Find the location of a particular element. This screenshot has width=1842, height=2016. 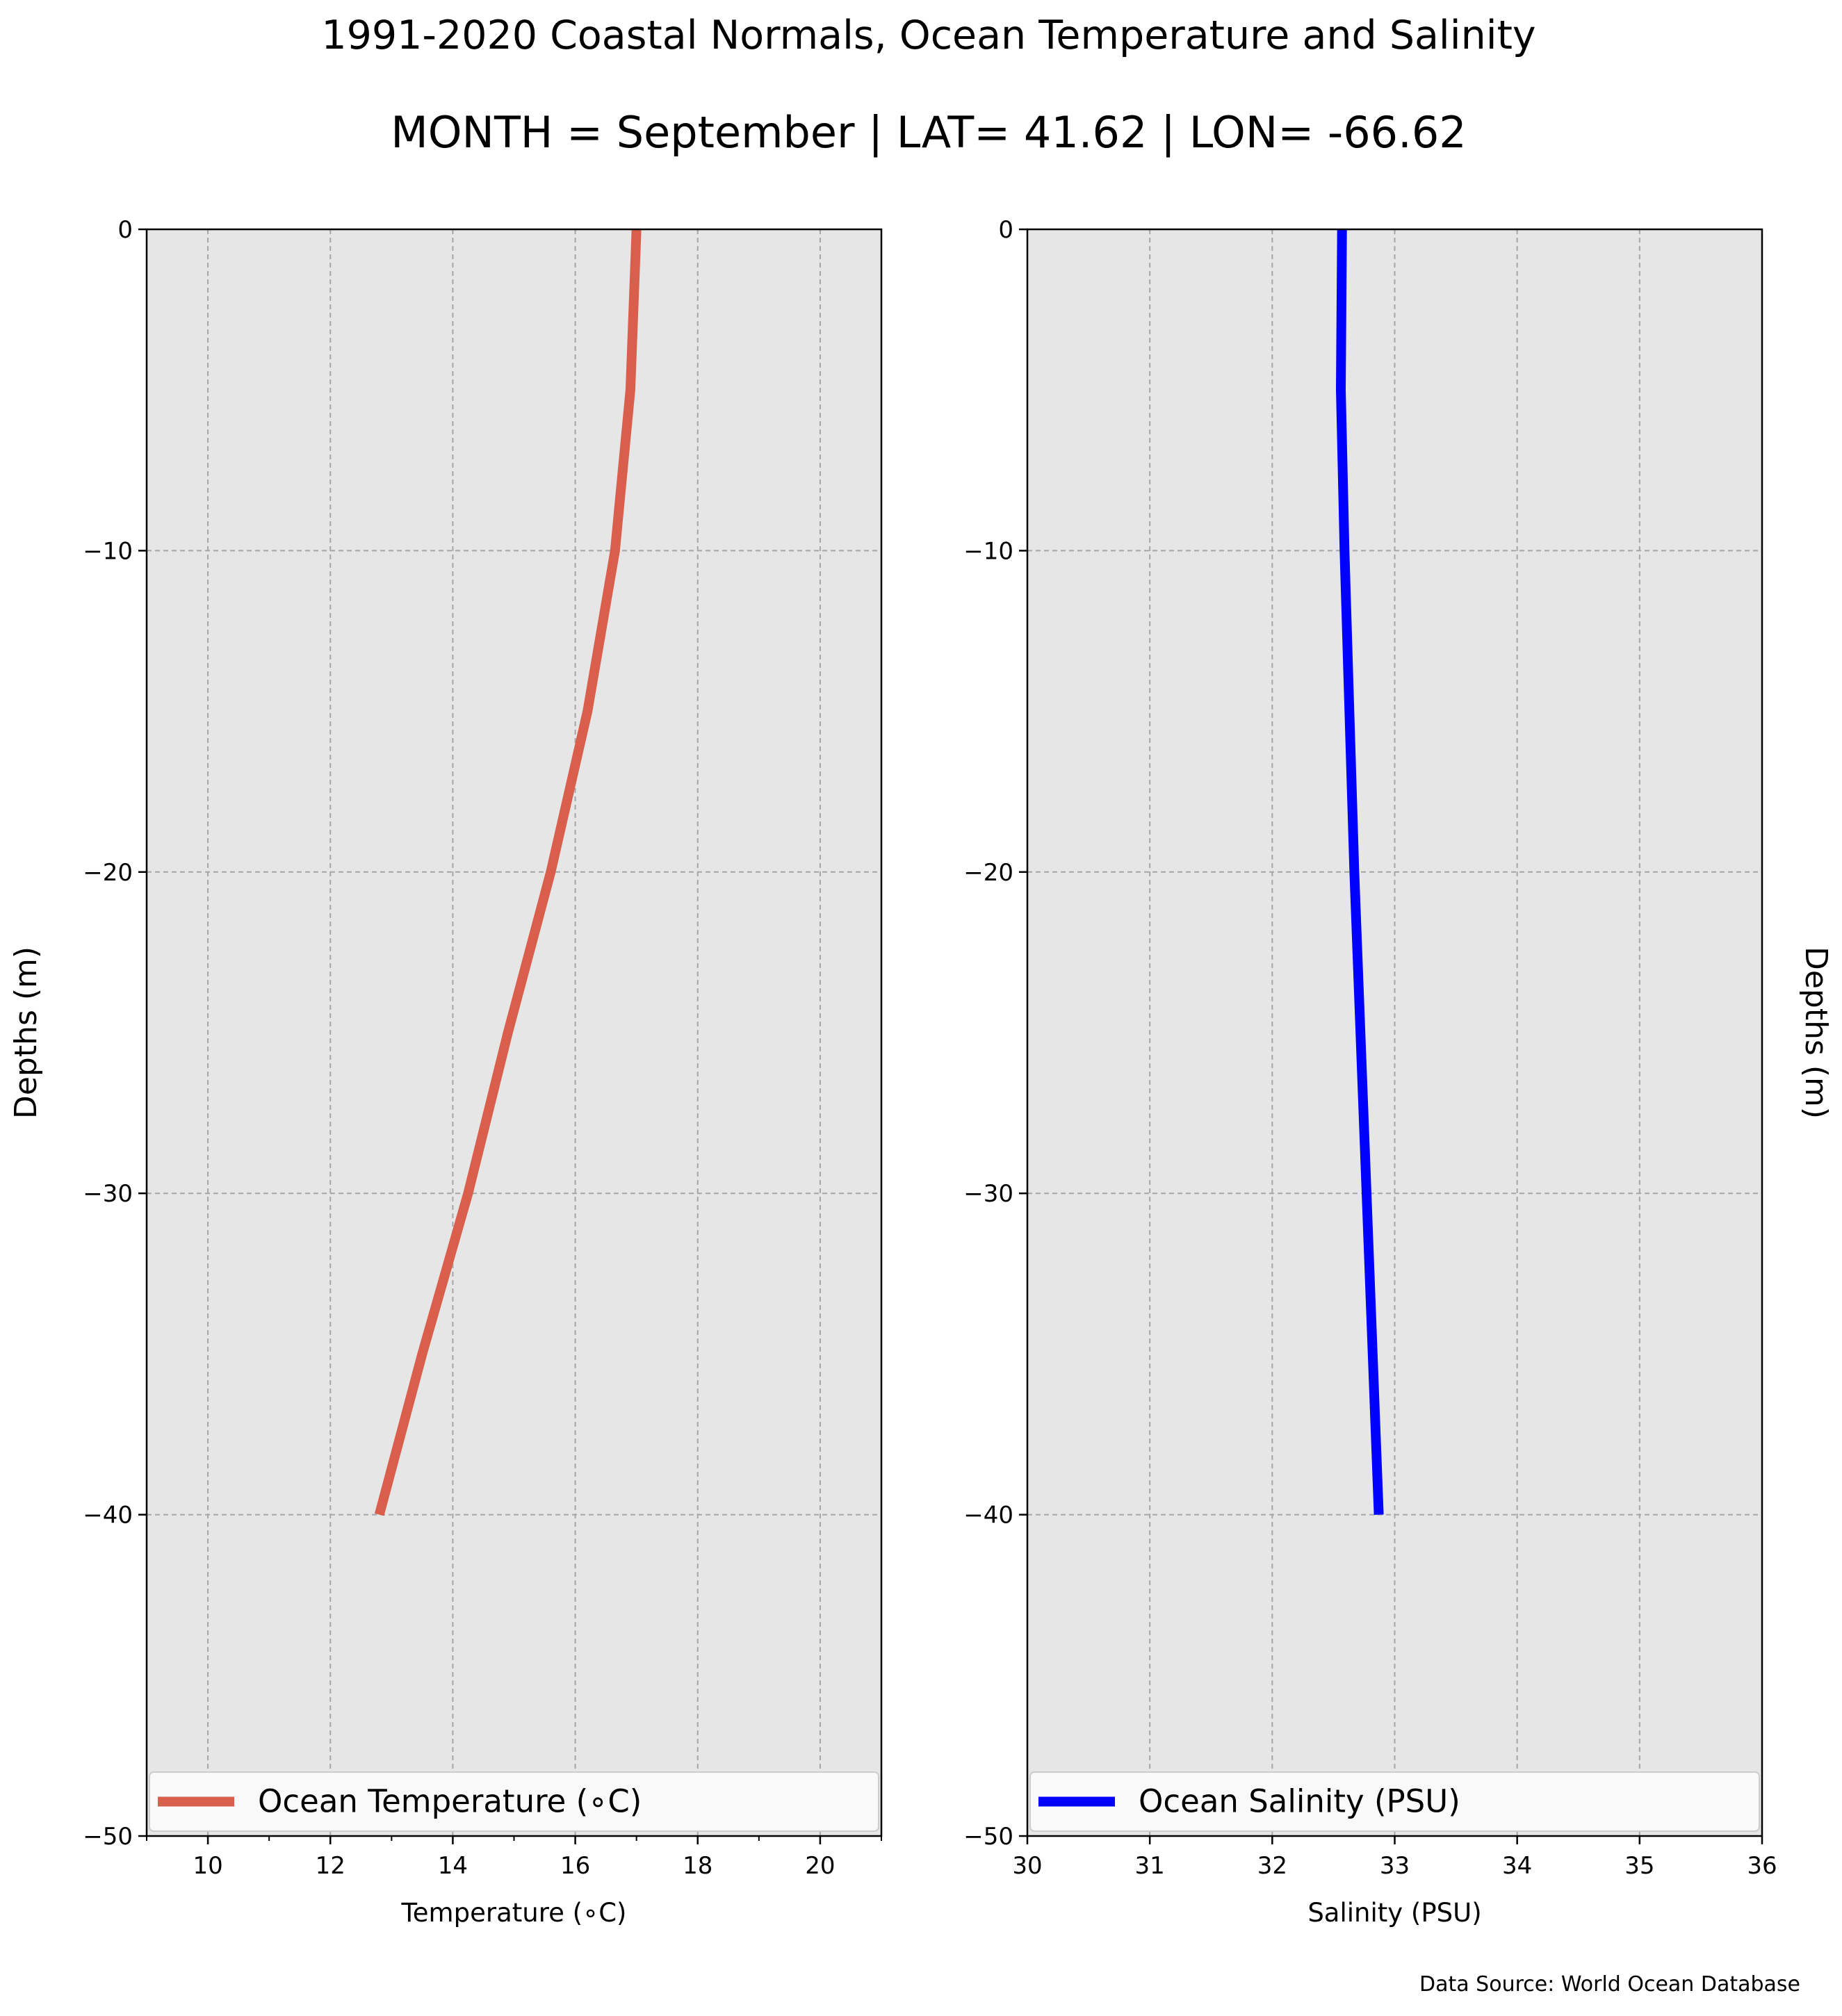

x-tick-label: 33 is located at coordinates (1395, 1866).